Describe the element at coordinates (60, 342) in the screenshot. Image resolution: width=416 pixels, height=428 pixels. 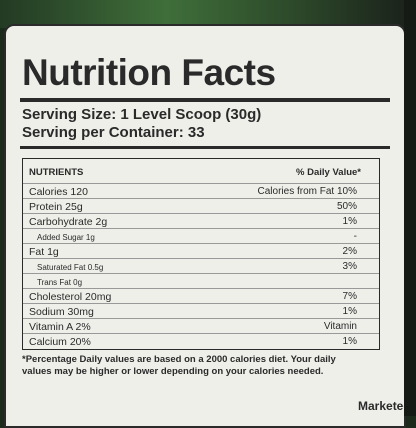
I see `nutrient-name: Calcium 20%` at that location.